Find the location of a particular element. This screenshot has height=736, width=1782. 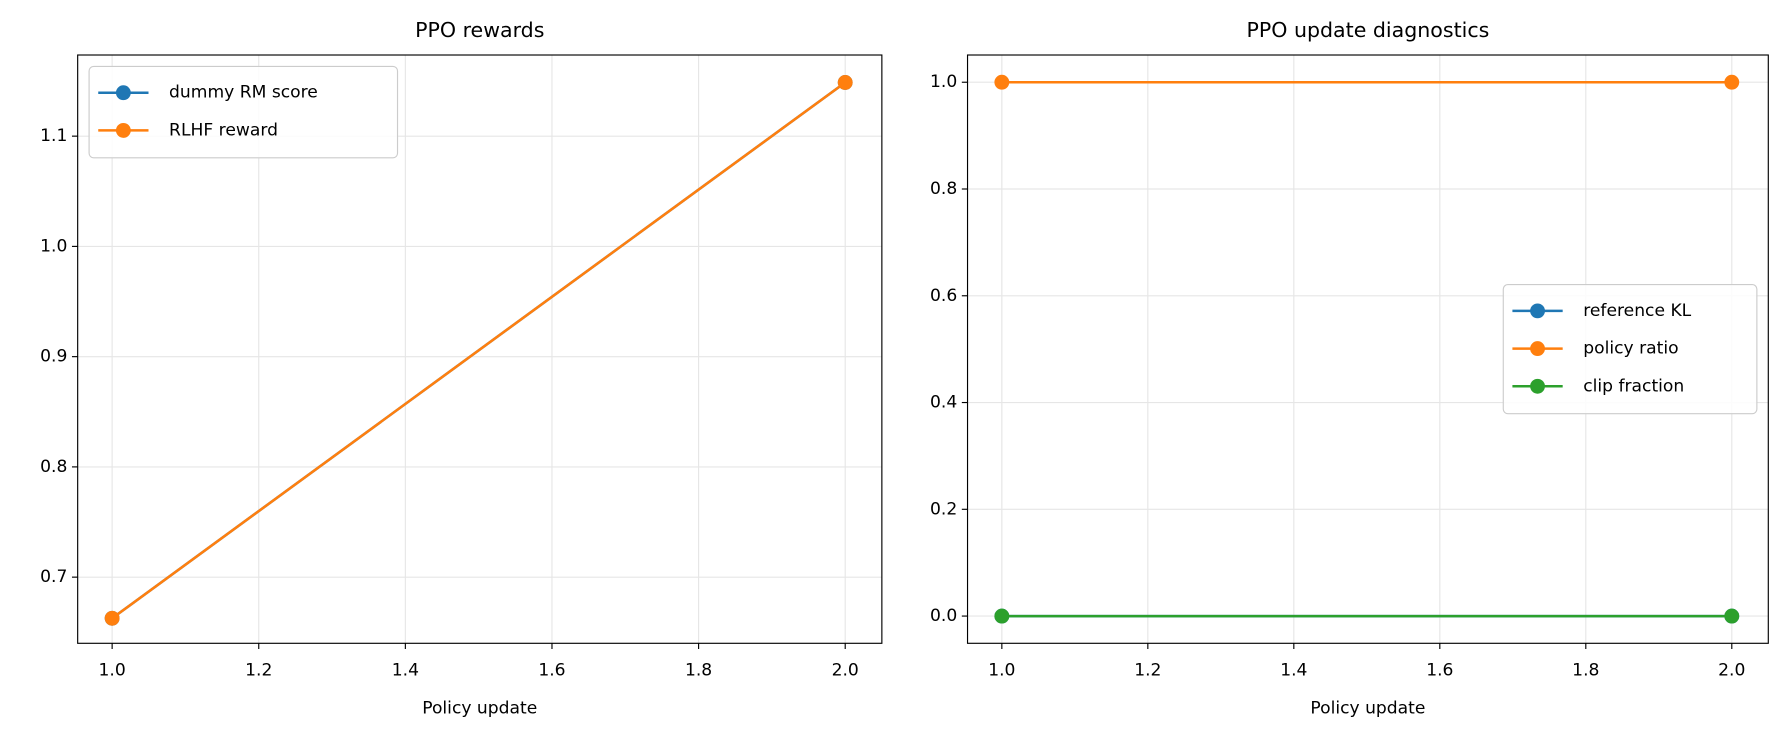

legend-label: policy ratio is located at coordinates (1630, 349).